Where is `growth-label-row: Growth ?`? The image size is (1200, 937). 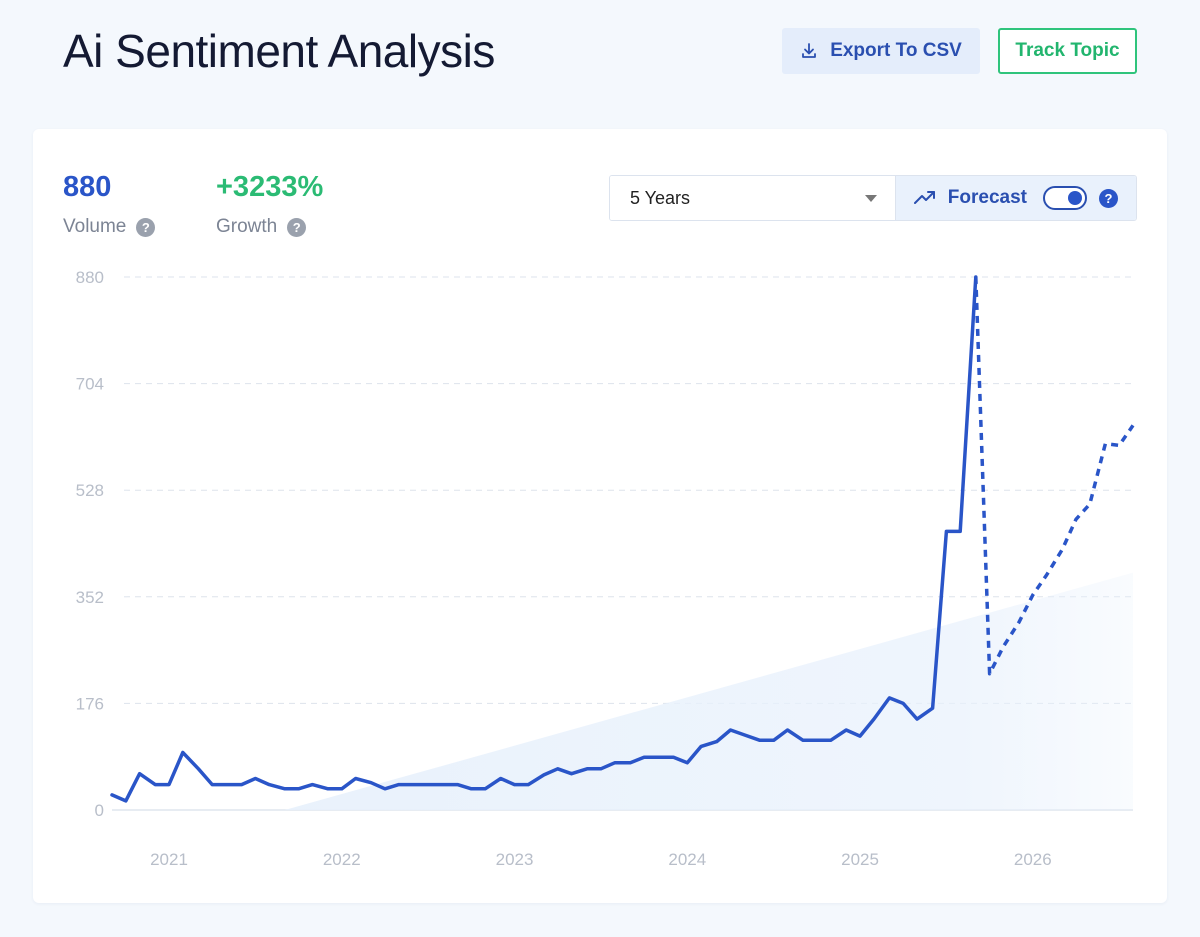 growth-label-row: Growth ? is located at coordinates (261, 227).